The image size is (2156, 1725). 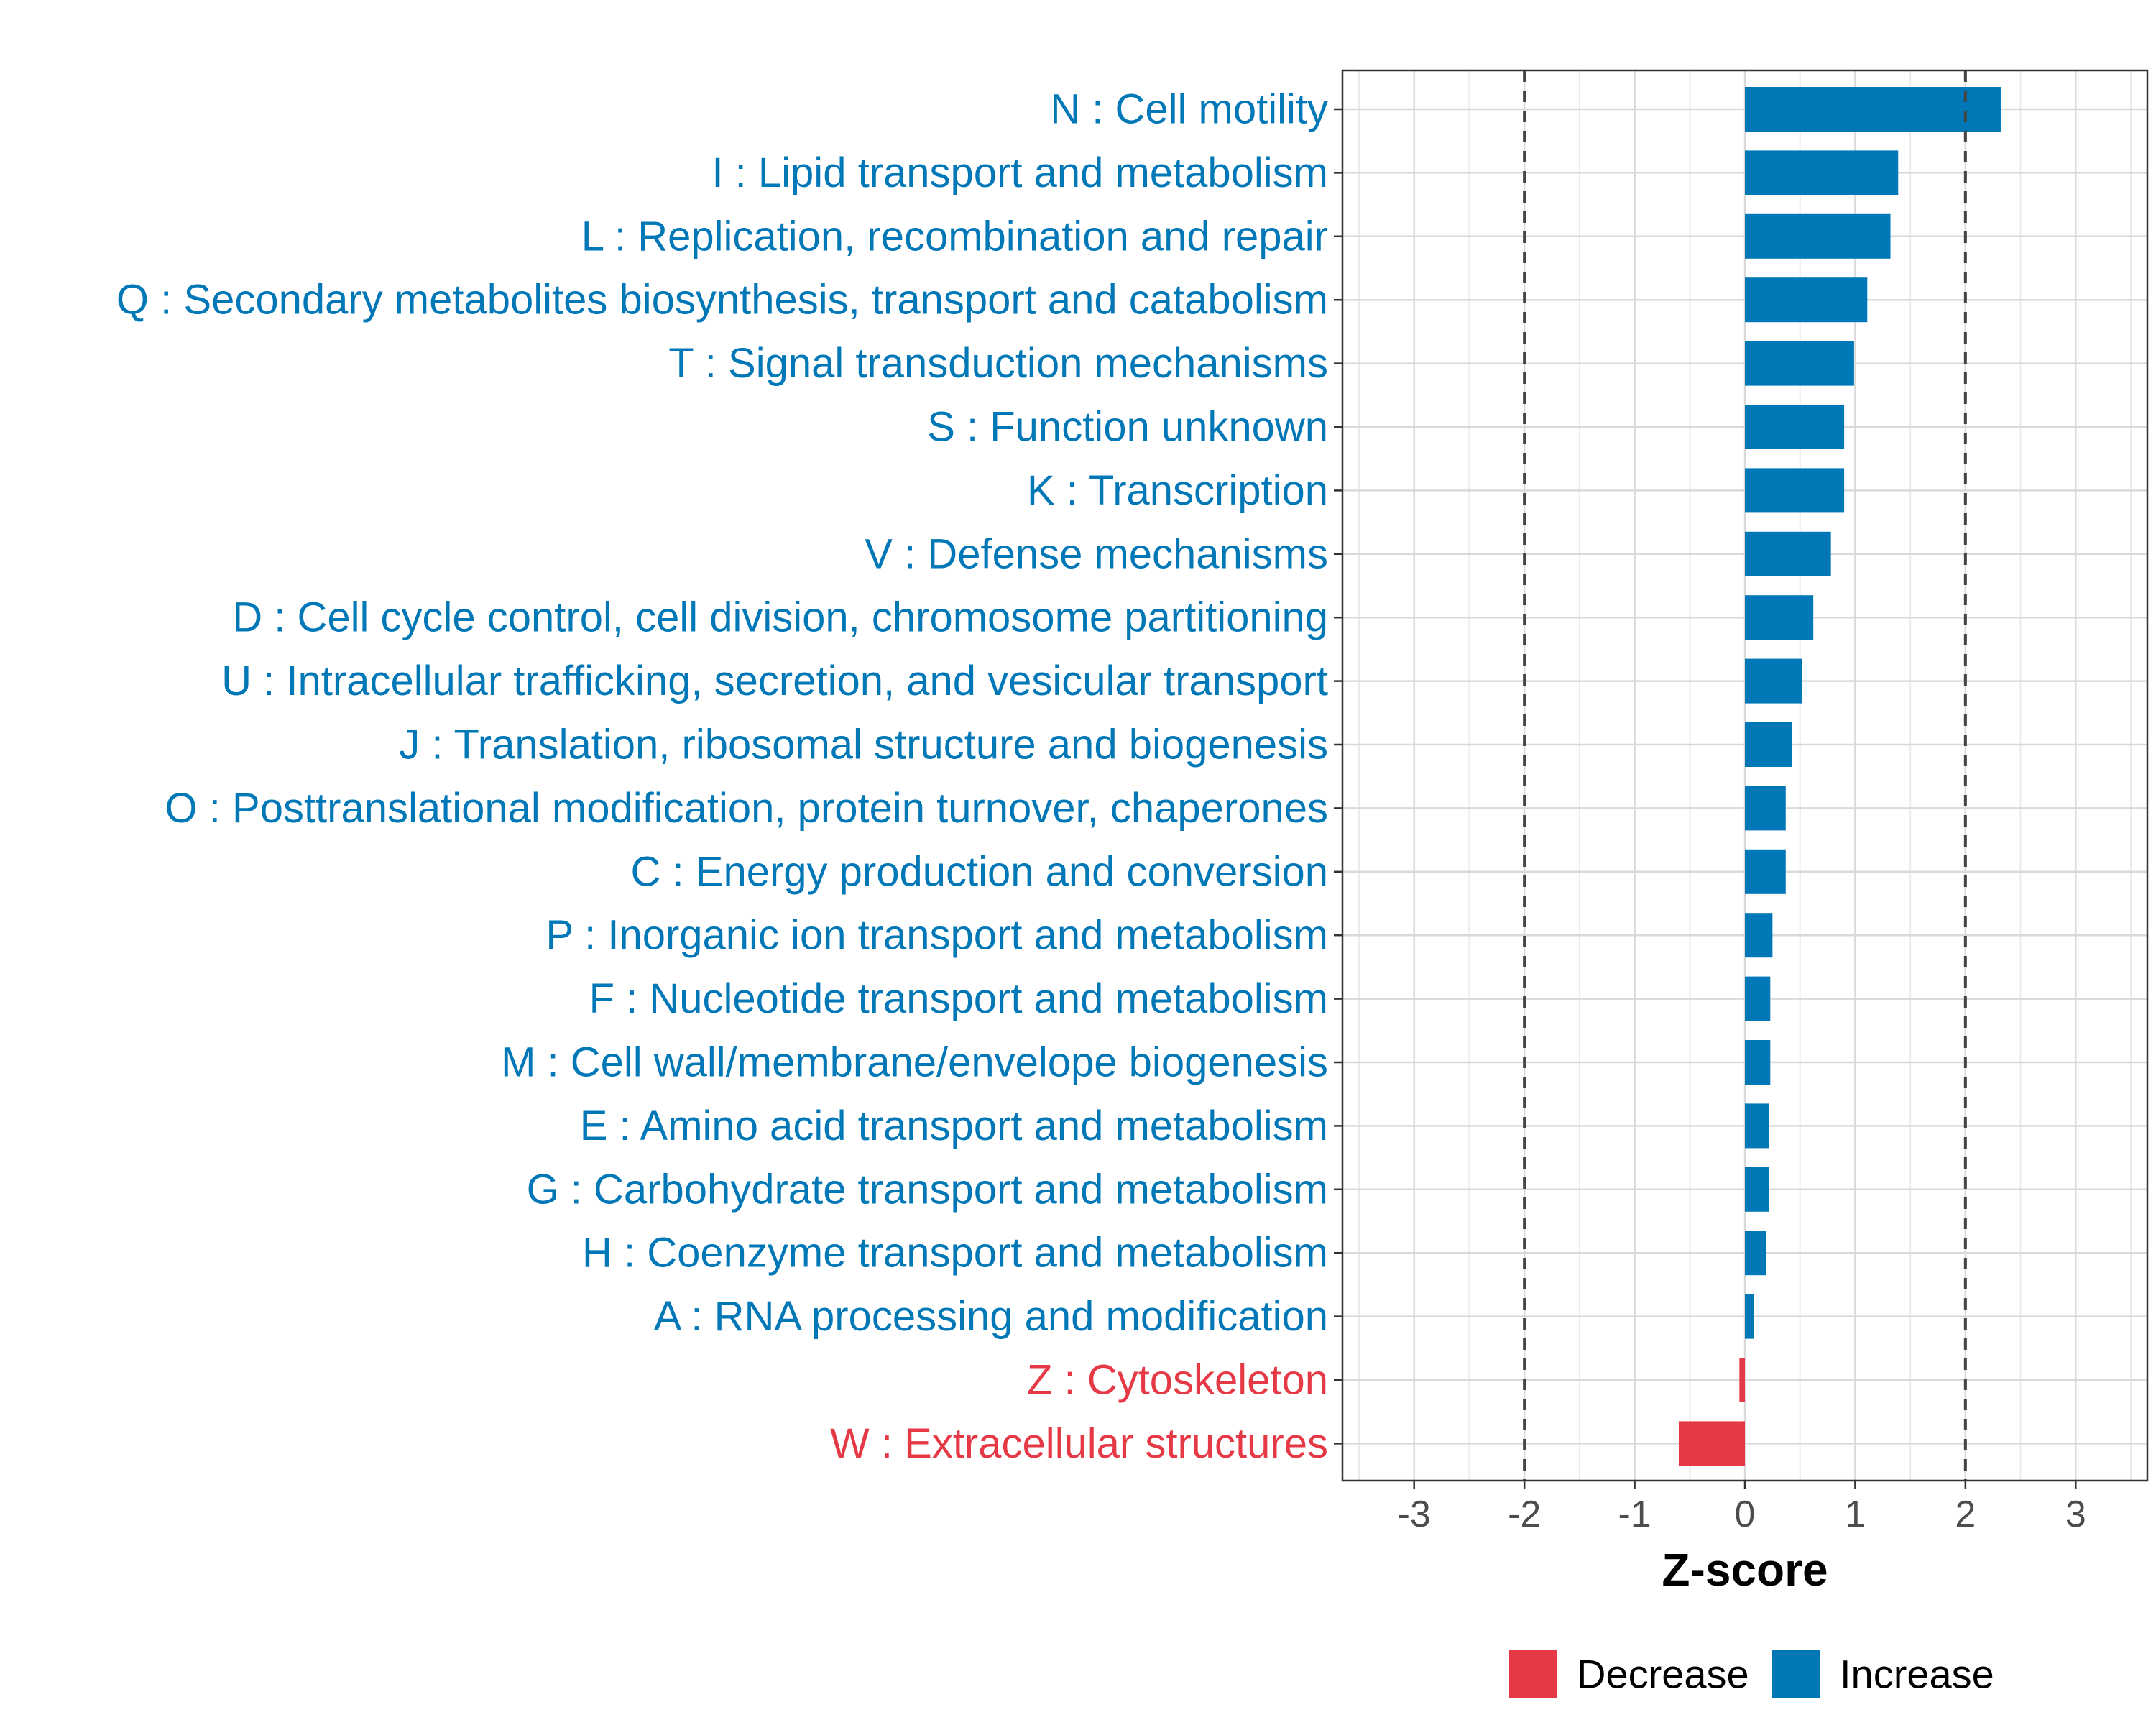 What do you see at coordinates (980, 871) in the screenshot?
I see `category-label: C : Energy production and conversion` at bounding box center [980, 871].